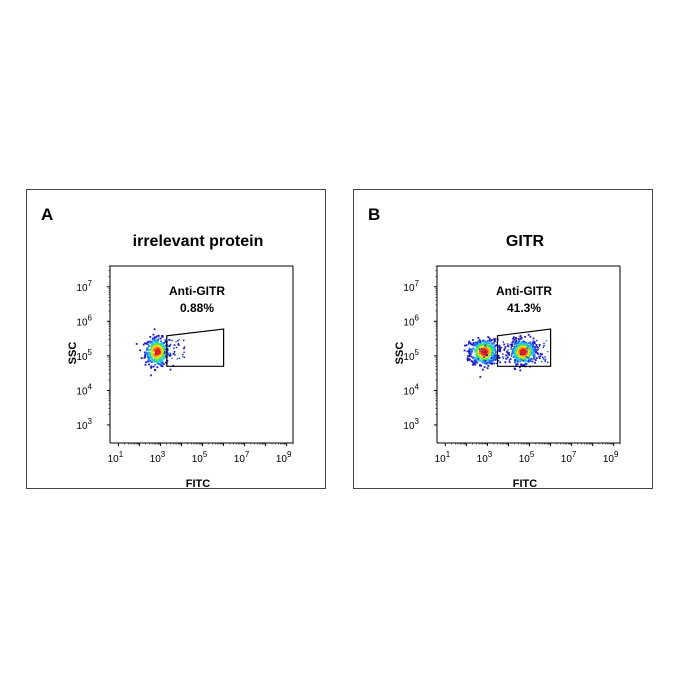  I want to click on x-tick-label: 105, so click(200, 457).